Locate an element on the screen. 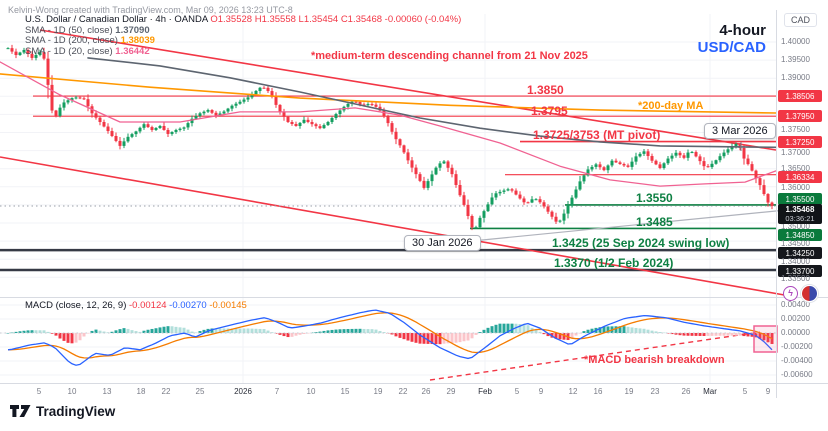 The image size is (828, 431). sma20-value: 1.36442 is located at coordinates (132, 51).